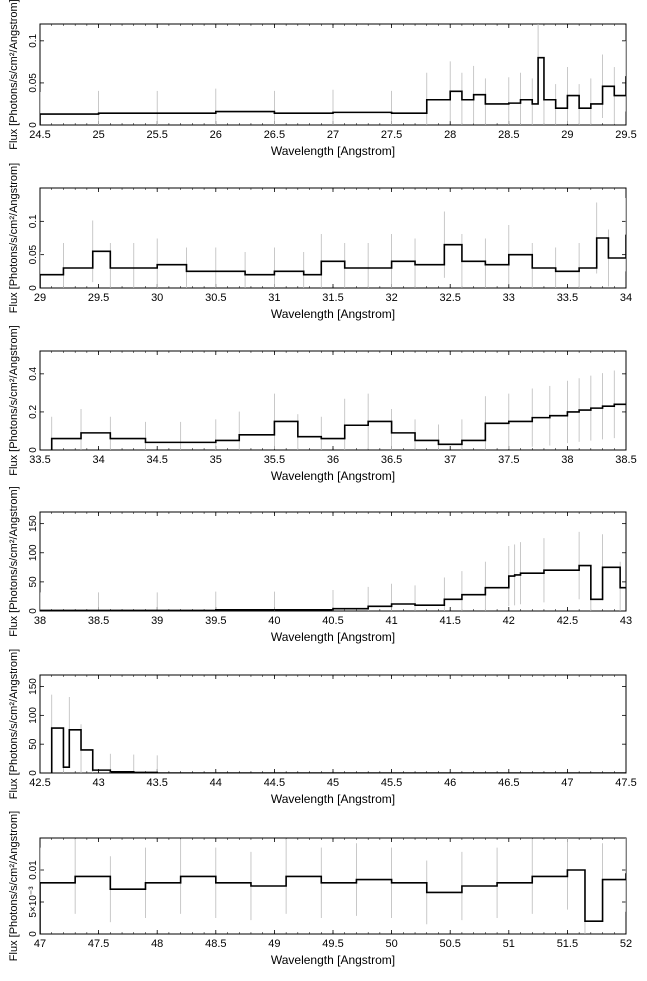 The image size is (647, 981). Describe the element at coordinates (332, 944) in the screenshot. I see `x-tick-label: 49.5` at that location.